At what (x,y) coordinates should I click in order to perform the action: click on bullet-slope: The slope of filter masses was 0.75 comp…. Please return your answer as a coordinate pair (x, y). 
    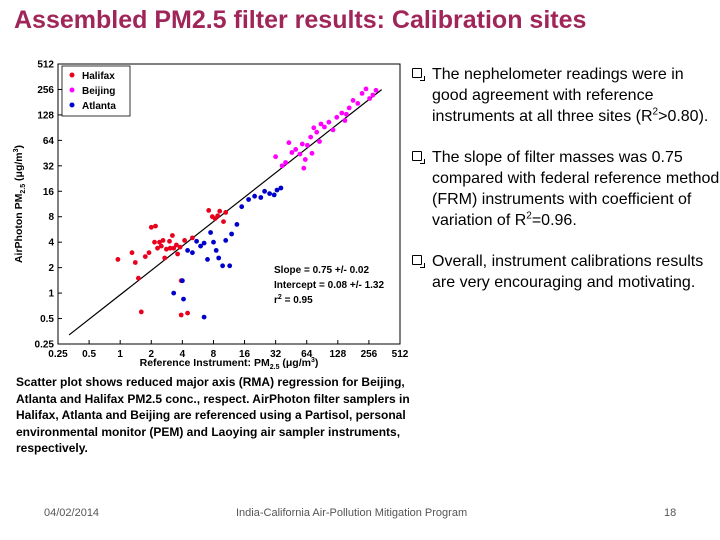
    Looking at the image, I should click on (565, 189).